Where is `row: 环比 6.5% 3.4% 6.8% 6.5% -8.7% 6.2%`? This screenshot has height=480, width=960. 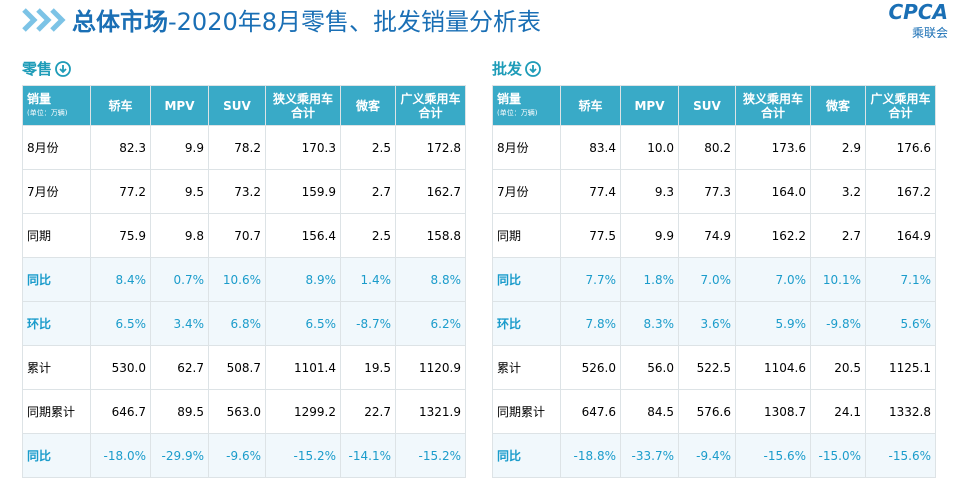 row: 环比 6.5% 3.4% 6.8% 6.5% -8.7% 6.2% is located at coordinates (244, 323).